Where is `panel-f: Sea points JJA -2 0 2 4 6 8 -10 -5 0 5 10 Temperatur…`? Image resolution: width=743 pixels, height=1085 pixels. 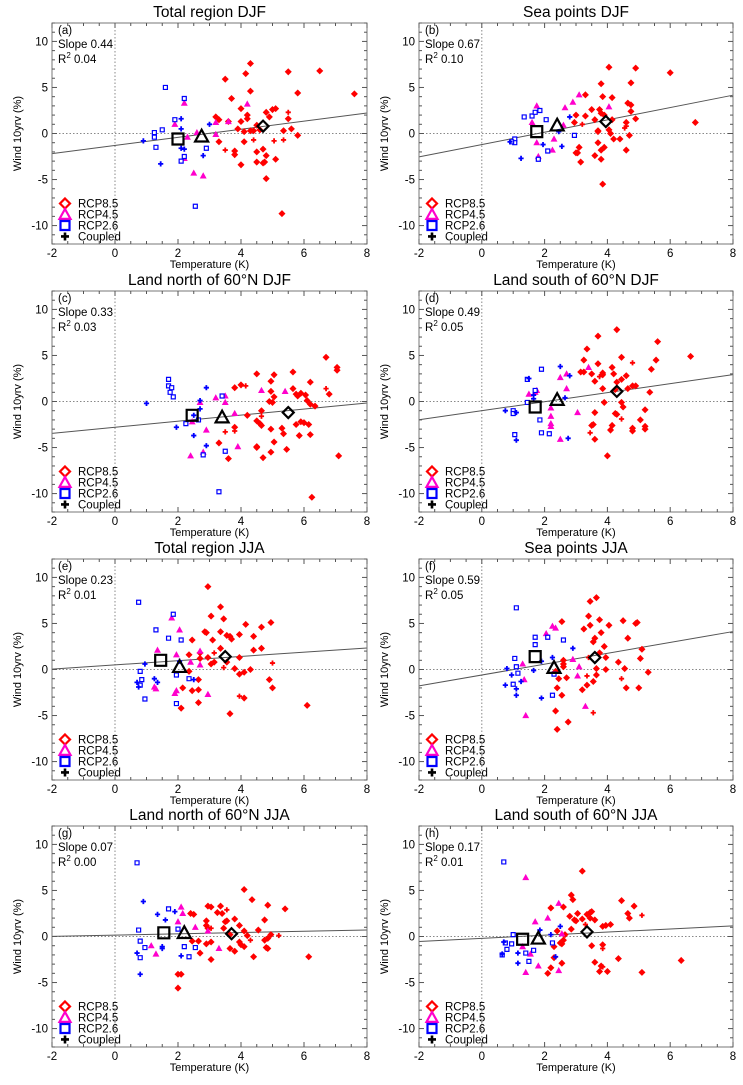 panel-f: Sea points JJA -2 0 2 4 6 8 -10 -5 0 5 10 Temperatur… is located at coordinates (557, 673).